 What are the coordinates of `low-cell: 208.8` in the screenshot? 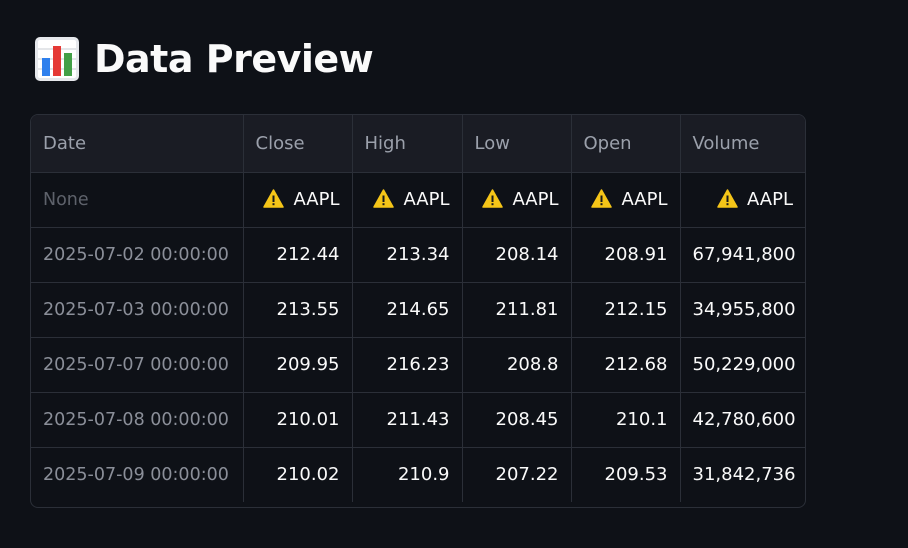 It's located at (517, 365).